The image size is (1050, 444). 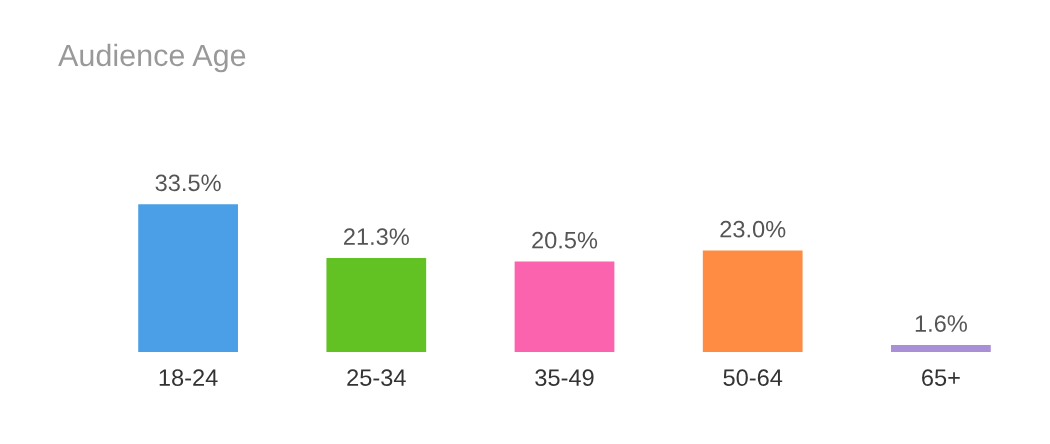 What do you see at coordinates (152, 58) in the screenshot?
I see `chart-title: Audience Age` at bounding box center [152, 58].